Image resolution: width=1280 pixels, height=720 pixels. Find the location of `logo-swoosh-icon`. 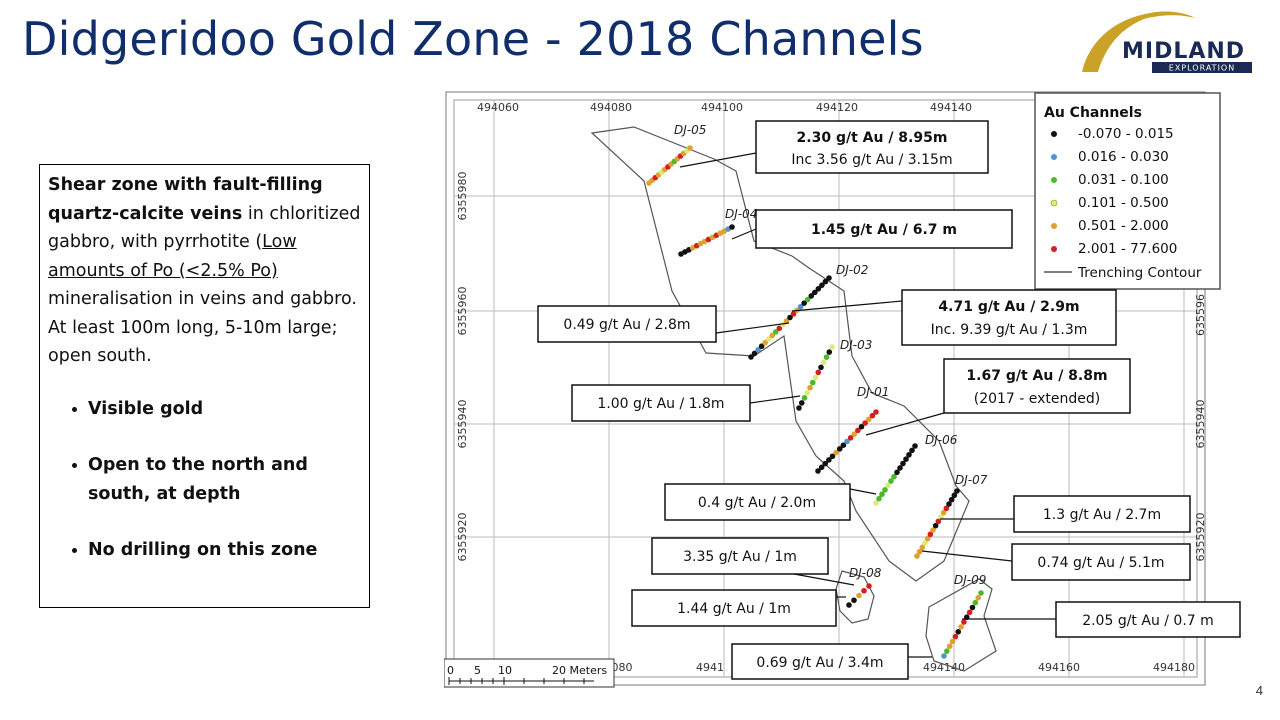

logo-swoosh-icon is located at coordinates (1127, 41).